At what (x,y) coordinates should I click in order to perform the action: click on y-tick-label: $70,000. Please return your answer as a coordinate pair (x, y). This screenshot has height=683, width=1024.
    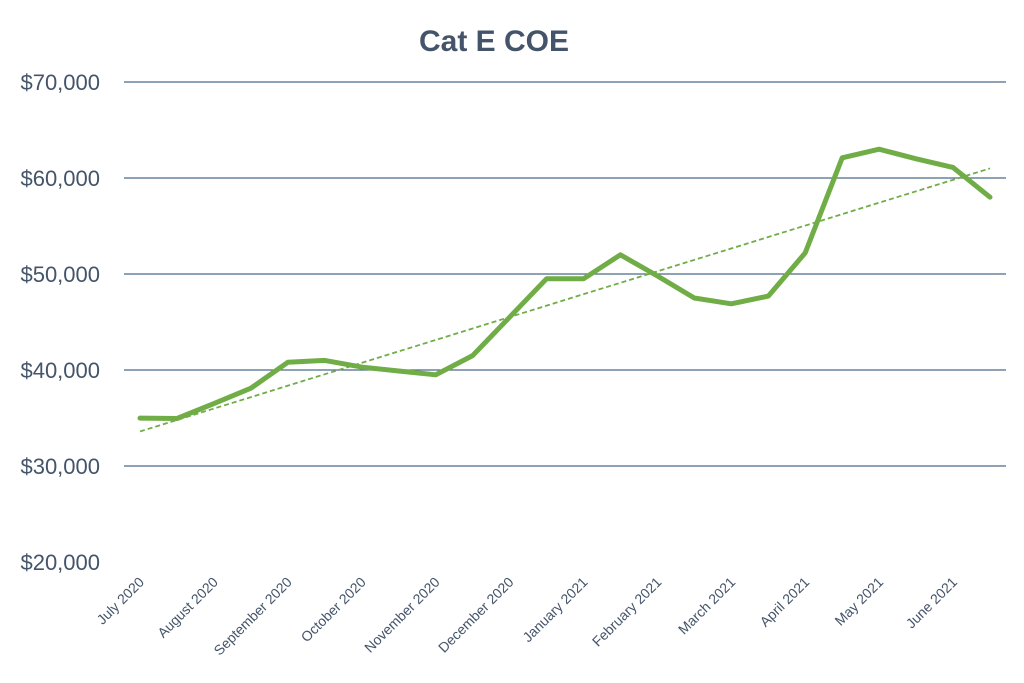
    Looking at the image, I should click on (60, 82).